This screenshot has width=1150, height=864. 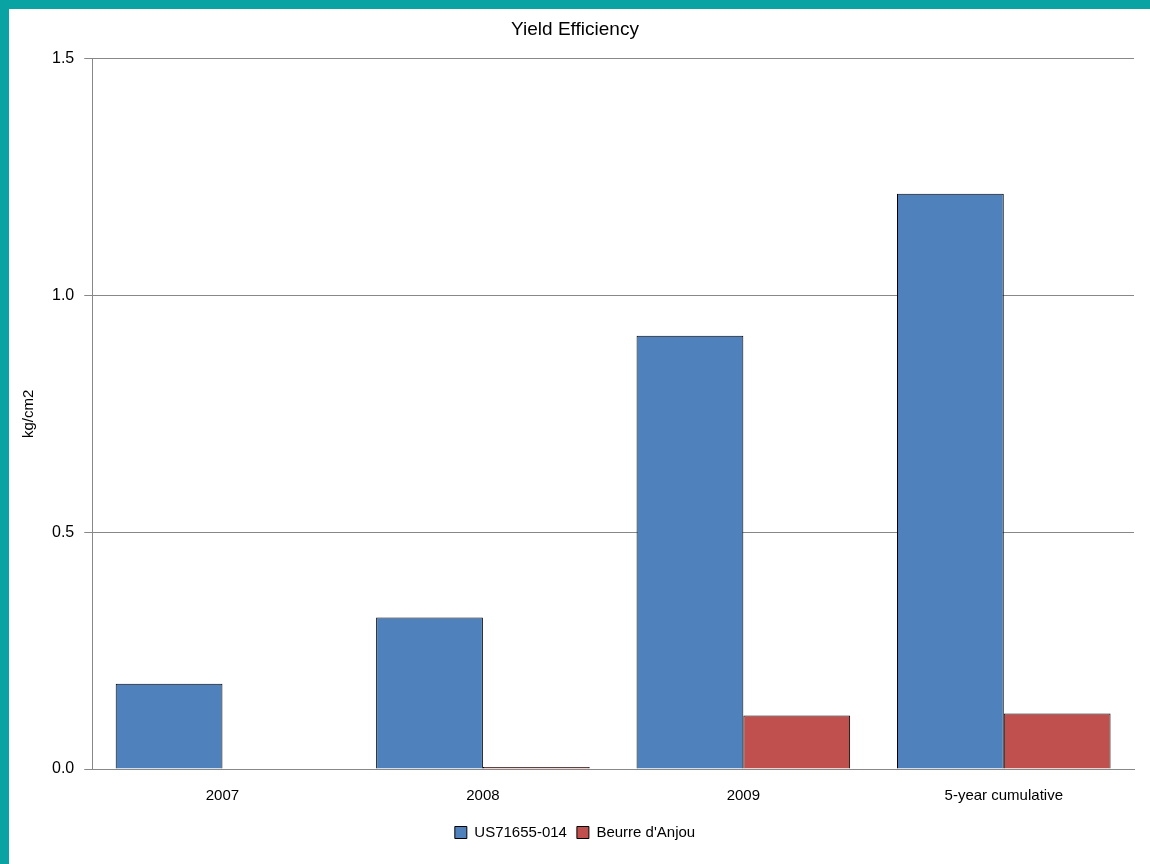 I want to click on x-tick-label: 2008, so click(x=483, y=795).